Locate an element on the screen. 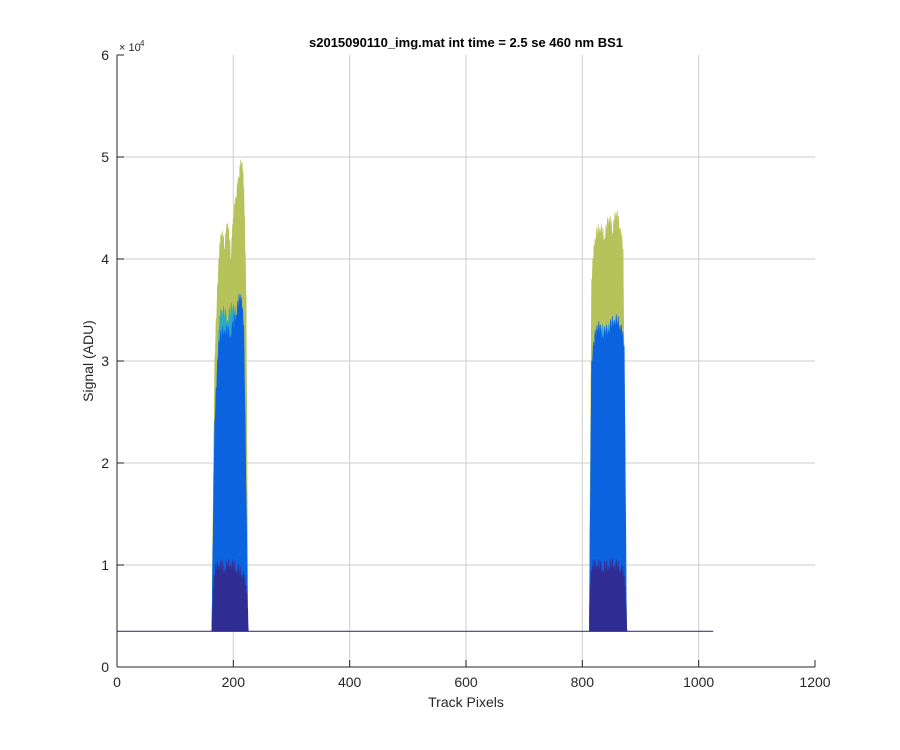 Image resolution: width=900 pixels, height=750 pixels. x-ticks: 0 200 400 600 800 1000 1200 is located at coordinates (472, 675).